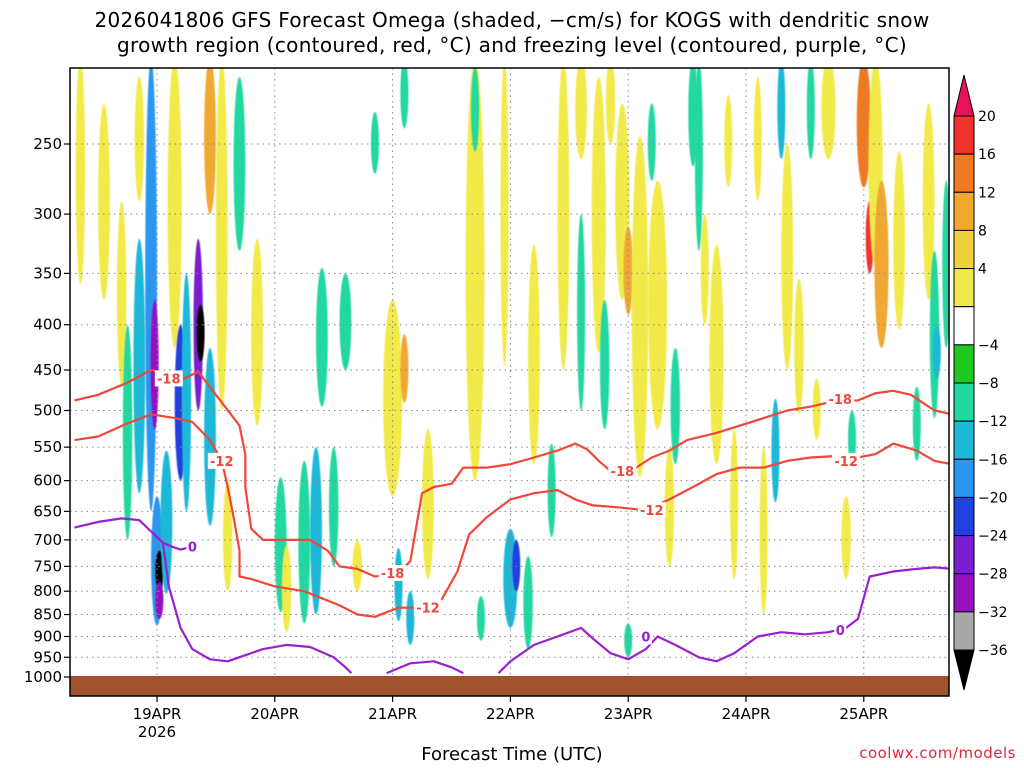  What do you see at coordinates (47, 325) in the screenshot?
I see `y-tick-label-400: 400` at bounding box center [47, 325].